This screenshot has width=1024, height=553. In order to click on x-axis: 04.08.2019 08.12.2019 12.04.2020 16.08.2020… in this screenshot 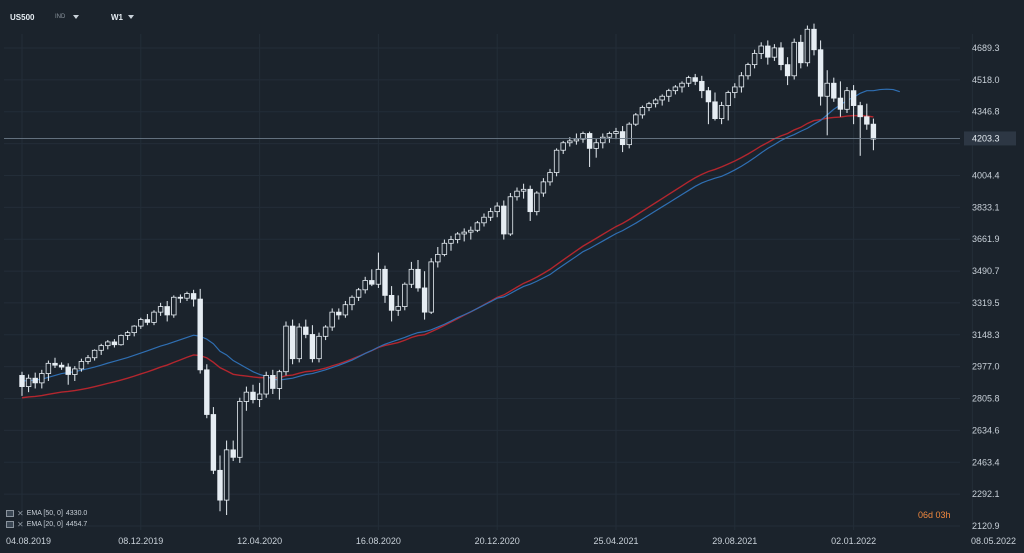, I will do `click(511, 541)`.